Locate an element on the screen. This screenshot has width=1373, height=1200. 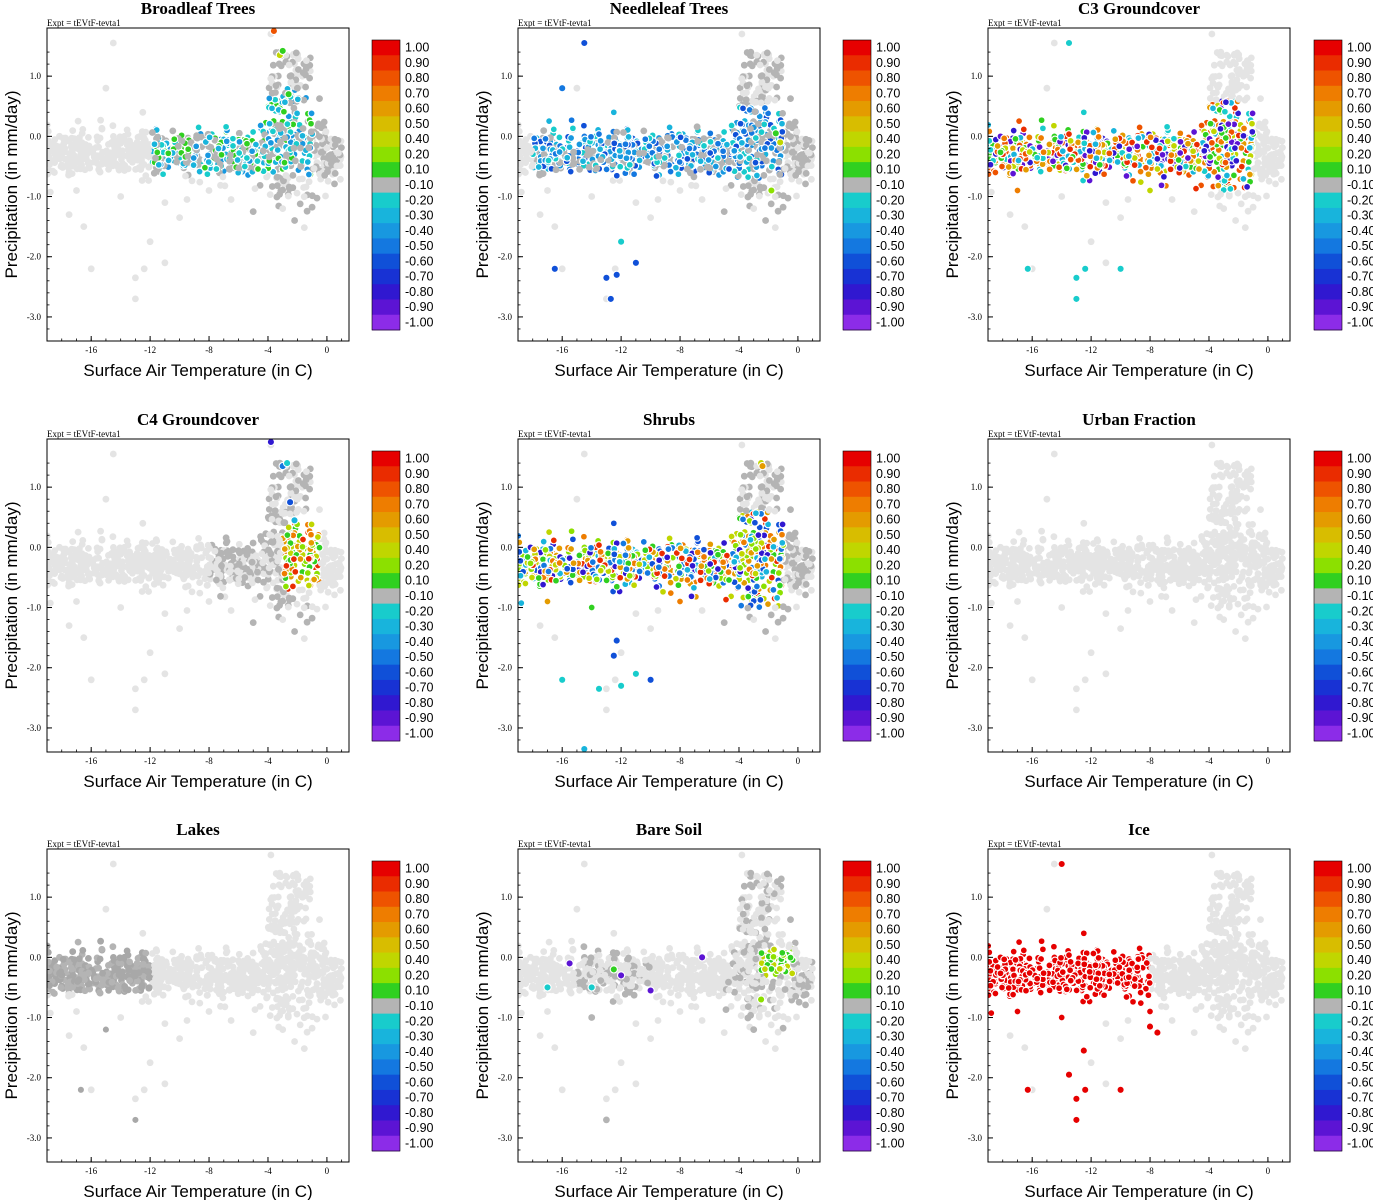
x-tick-label: -4 is located at coordinates (268, 350).